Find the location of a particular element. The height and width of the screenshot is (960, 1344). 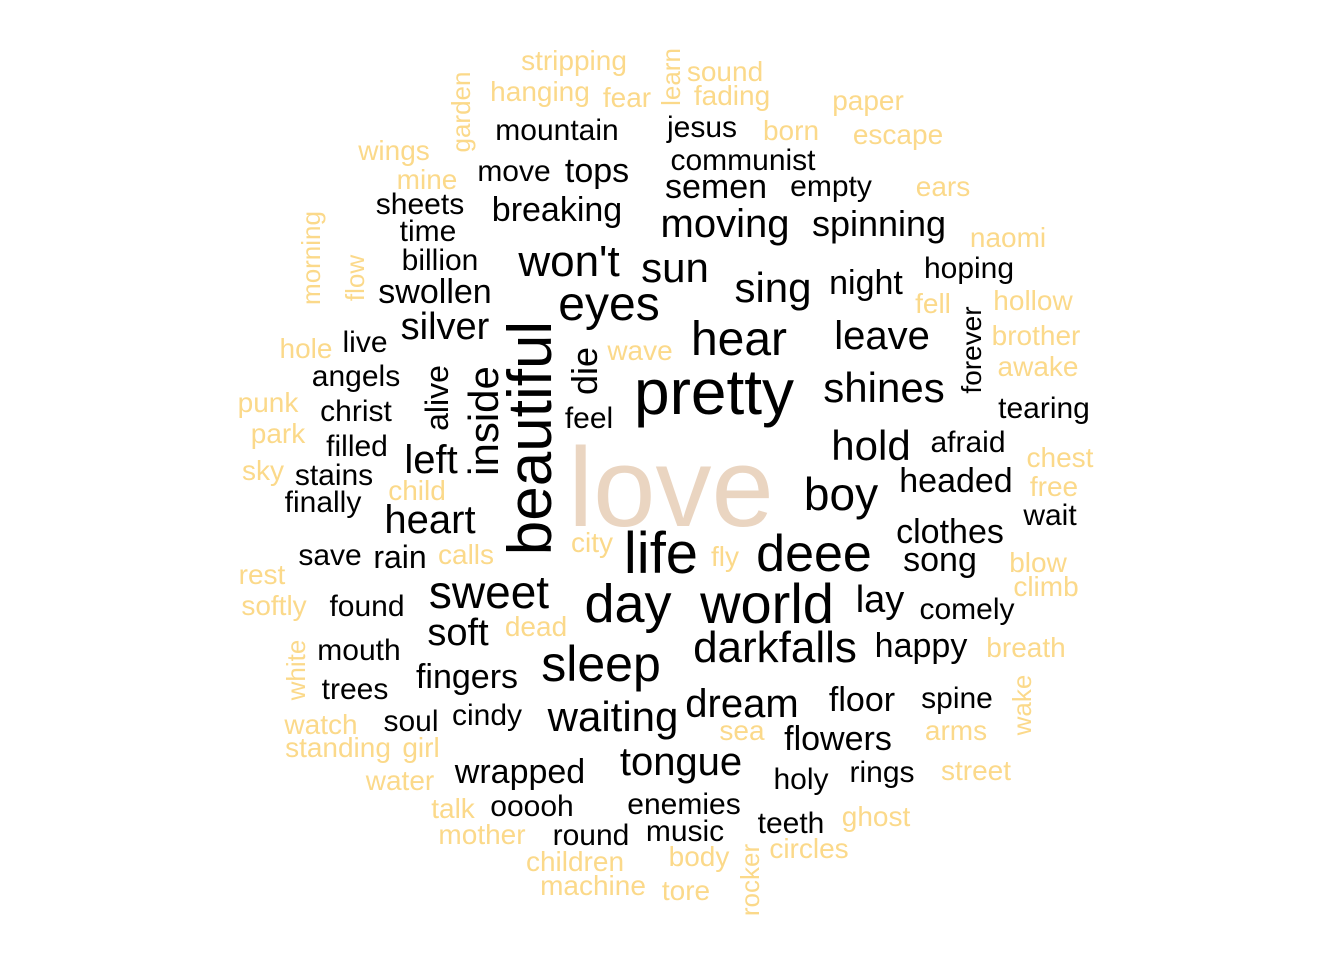

word-circles: circles is located at coordinates (809, 848).